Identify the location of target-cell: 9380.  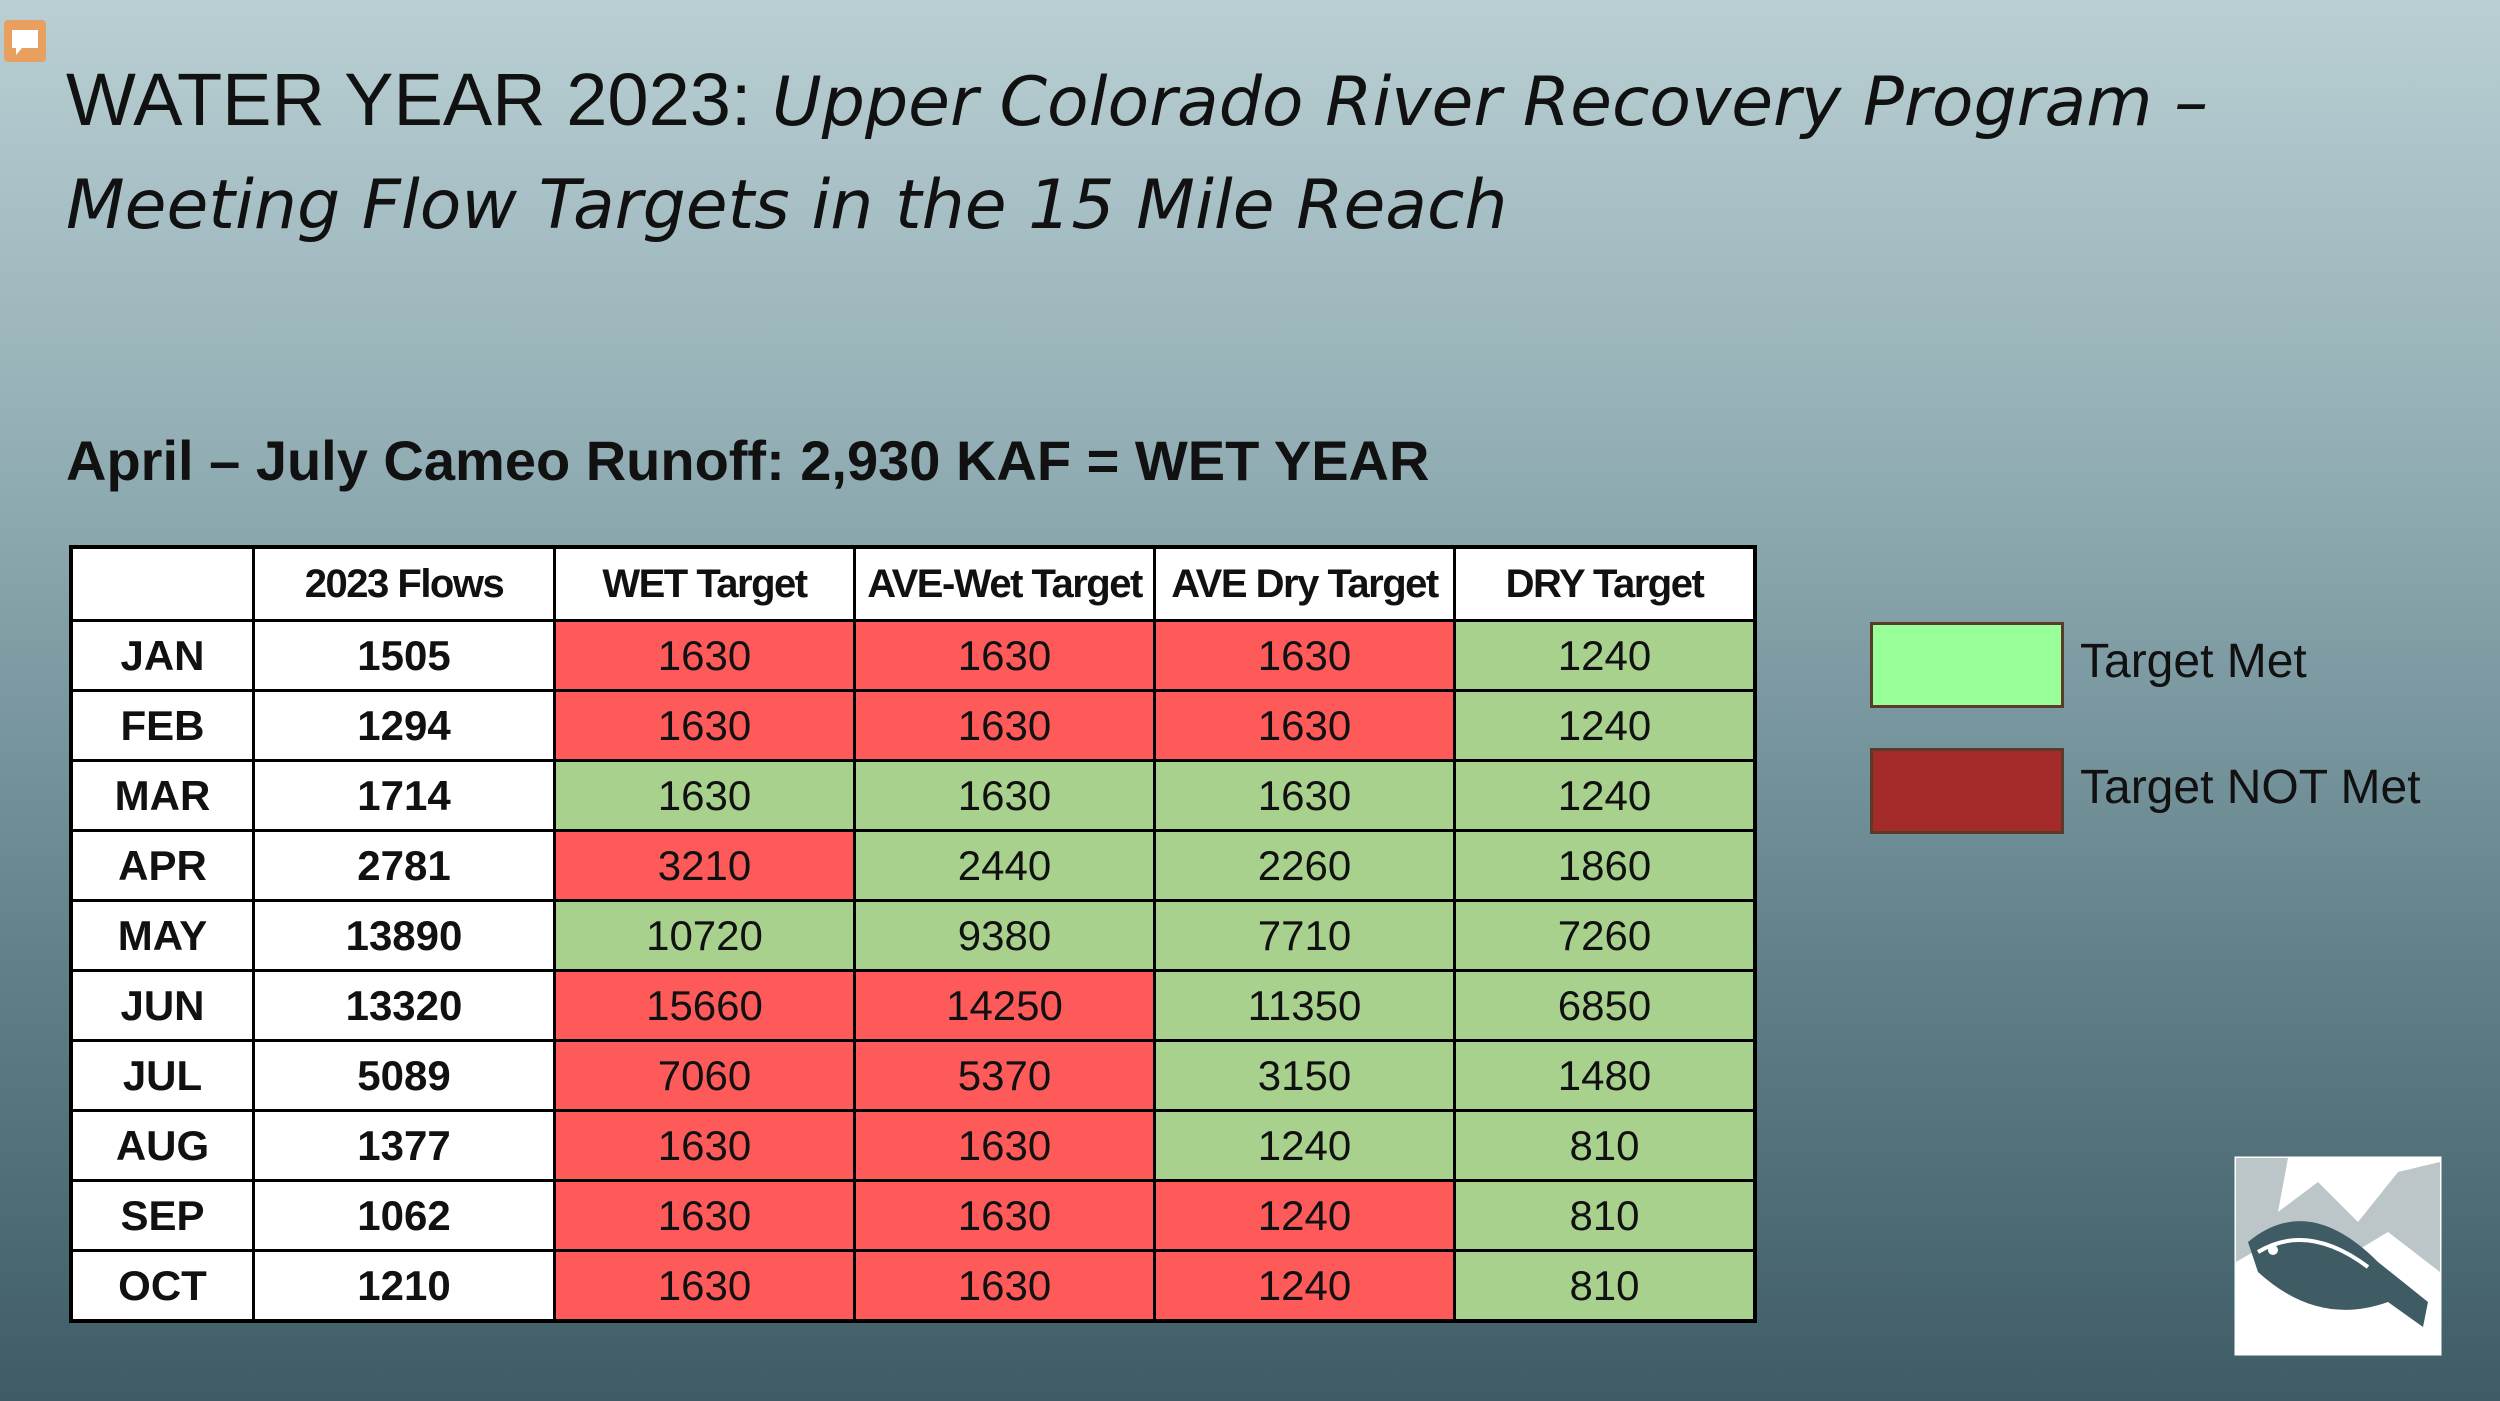
(1004, 935).